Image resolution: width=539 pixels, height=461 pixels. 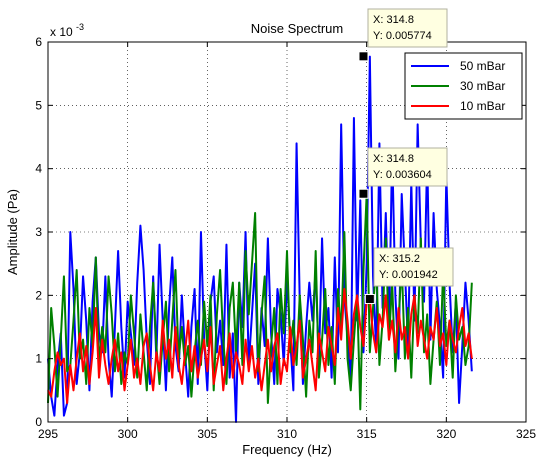 I want to click on y-exponent-base: x 10, so click(x=61, y=32).